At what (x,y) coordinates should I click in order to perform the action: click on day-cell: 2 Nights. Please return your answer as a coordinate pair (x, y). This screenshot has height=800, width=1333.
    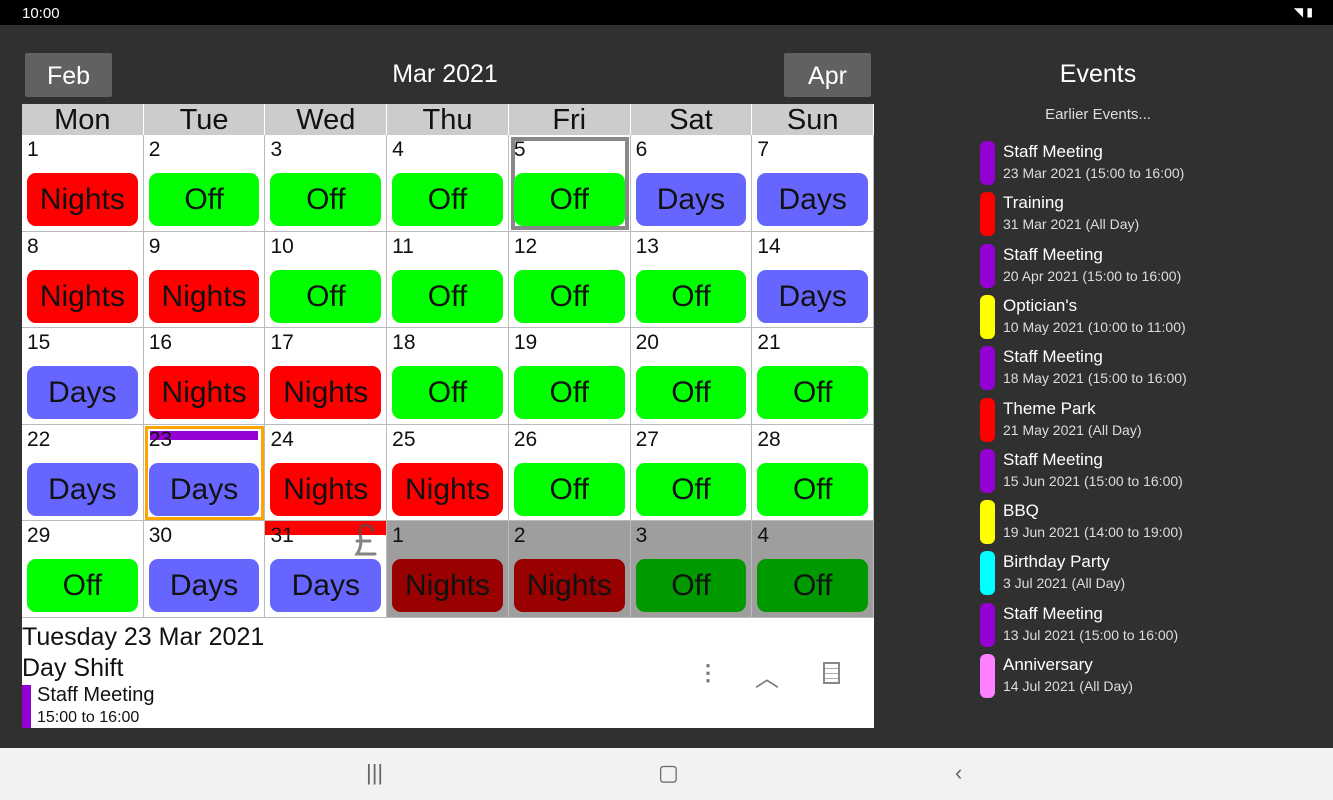
    Looking at the image, I should click on (569, 569).